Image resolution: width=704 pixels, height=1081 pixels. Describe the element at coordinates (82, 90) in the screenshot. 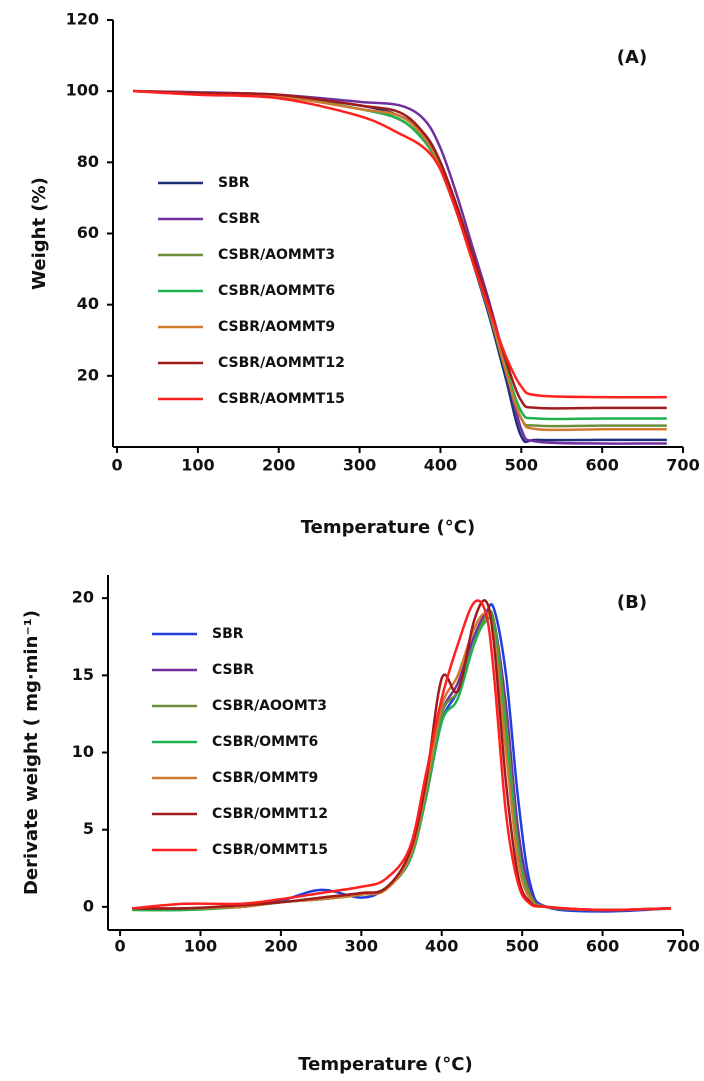

I see `y-tick-label: 100` at that location.